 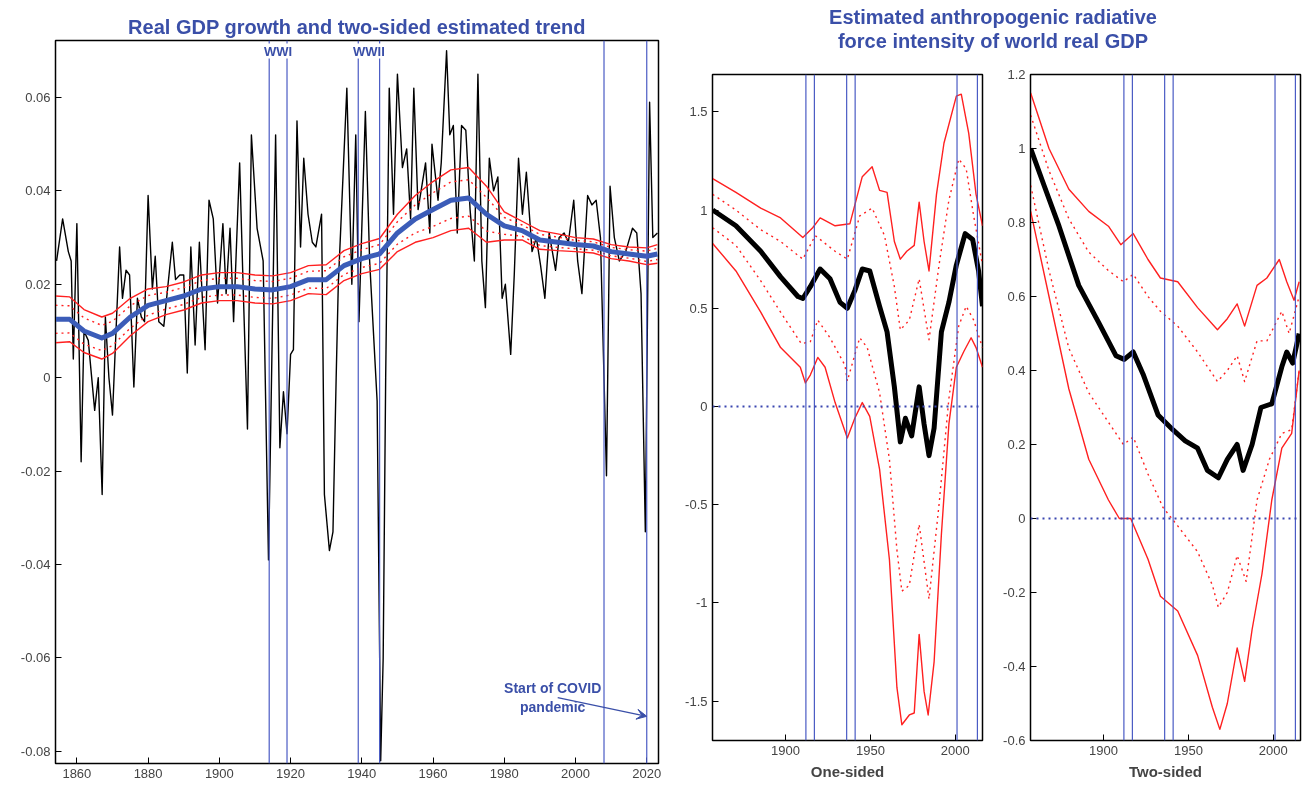 What do you see at coordinates (357, 26) in the screenshot?
I see `chart-title: Real GDP growth and two-sided estimated trend` at bounding box center [357, 26].